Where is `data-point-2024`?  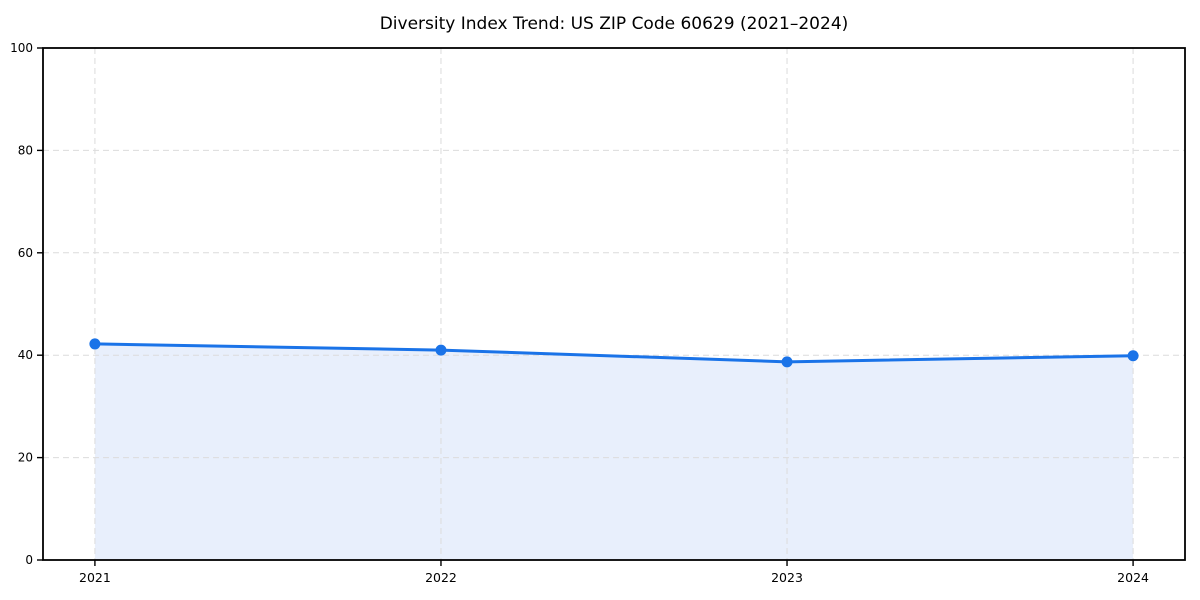 data-point-2024 is located at coordinates (1133, 356).